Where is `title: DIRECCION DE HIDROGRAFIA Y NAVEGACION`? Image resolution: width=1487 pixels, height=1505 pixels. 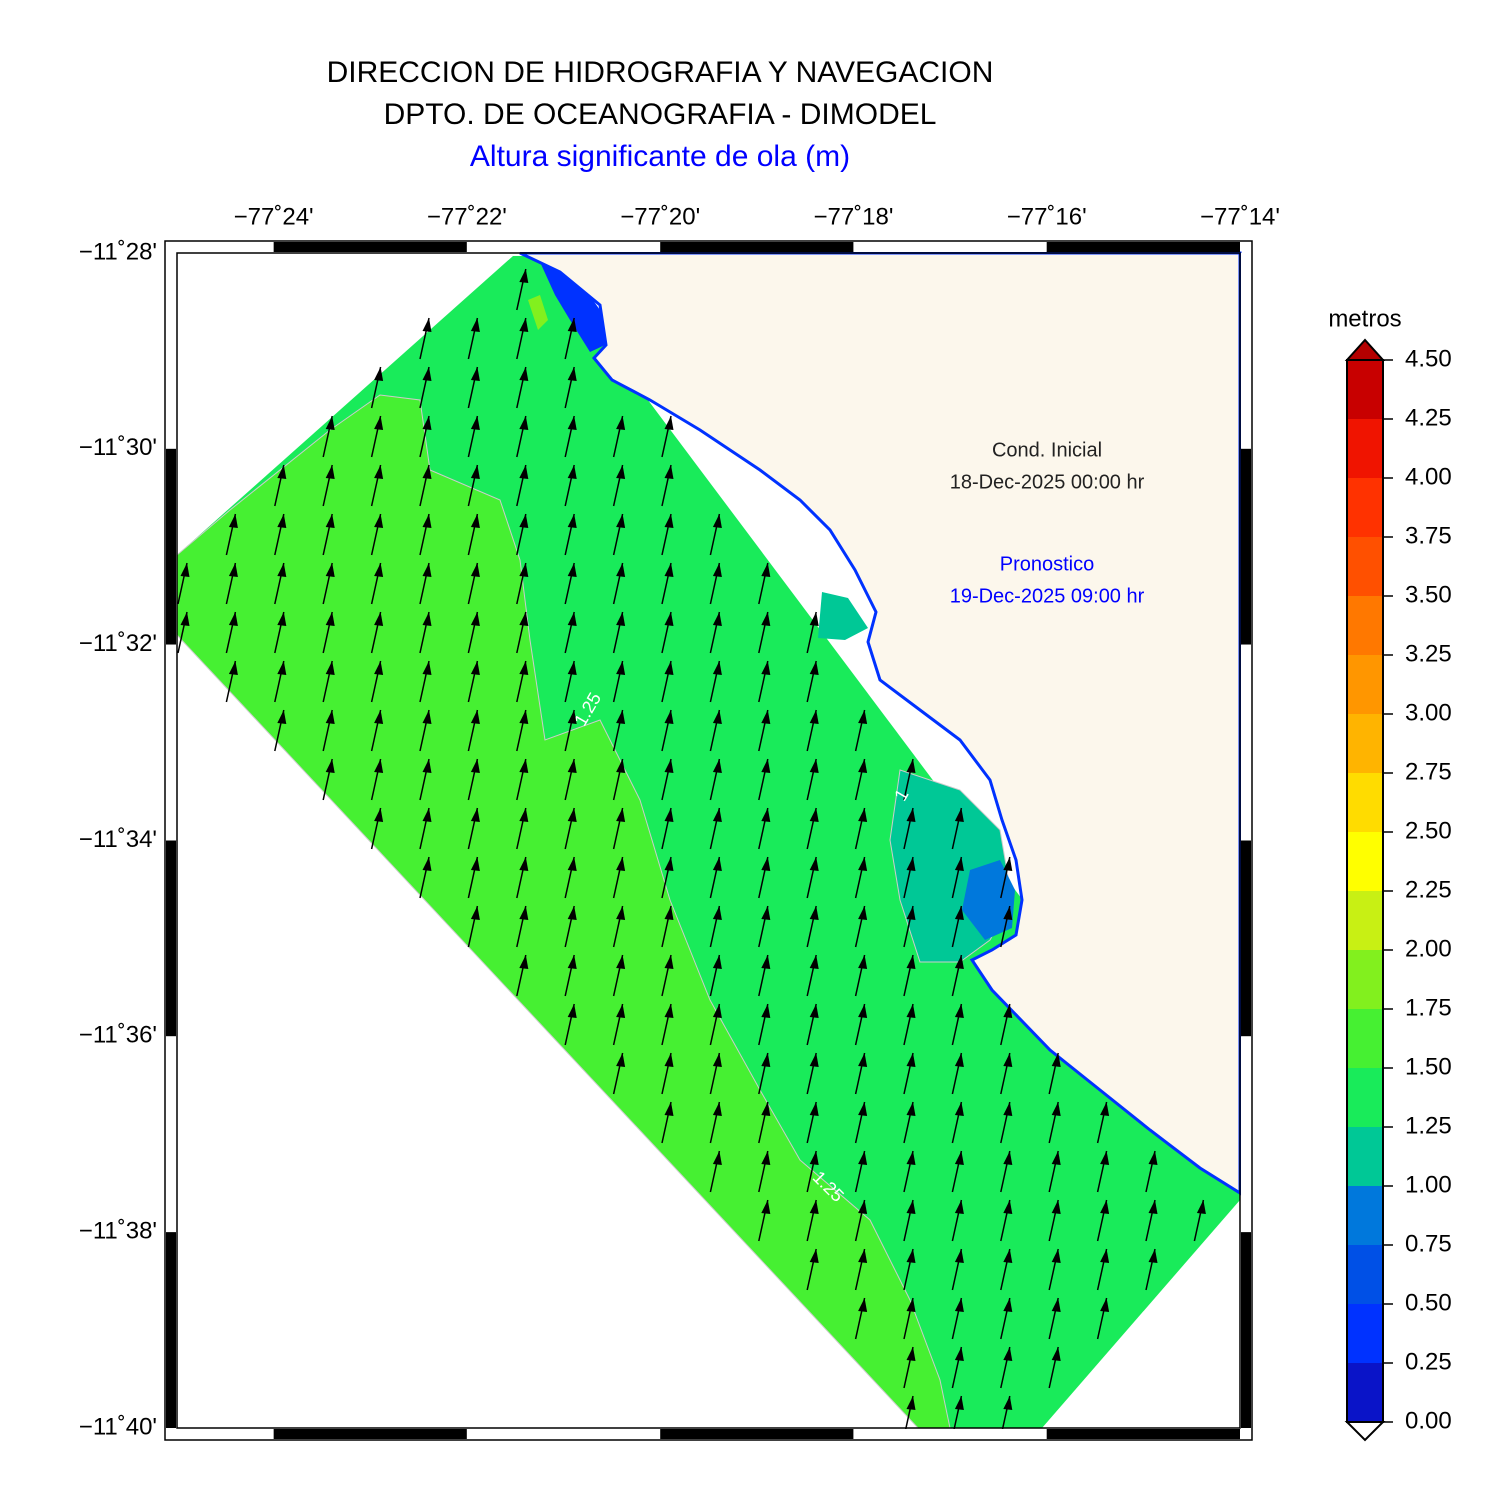 title: DIRECCION DE HIDROGRAFIA Y NAVEGACION is located at coordinates (660, 72).